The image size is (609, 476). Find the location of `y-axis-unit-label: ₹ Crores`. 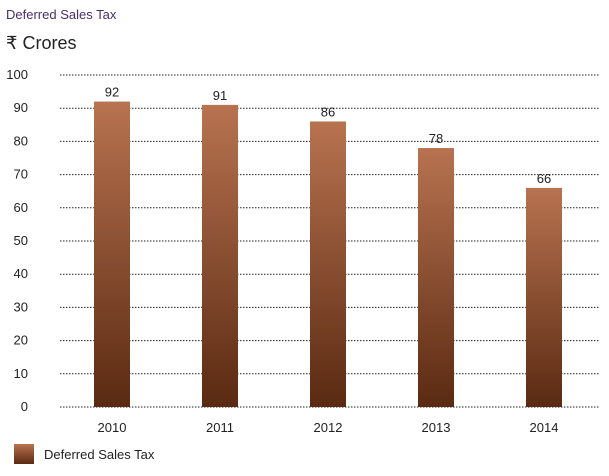

y-axis-unit-label: ₹ Crores is located at coordinates (41, 43).